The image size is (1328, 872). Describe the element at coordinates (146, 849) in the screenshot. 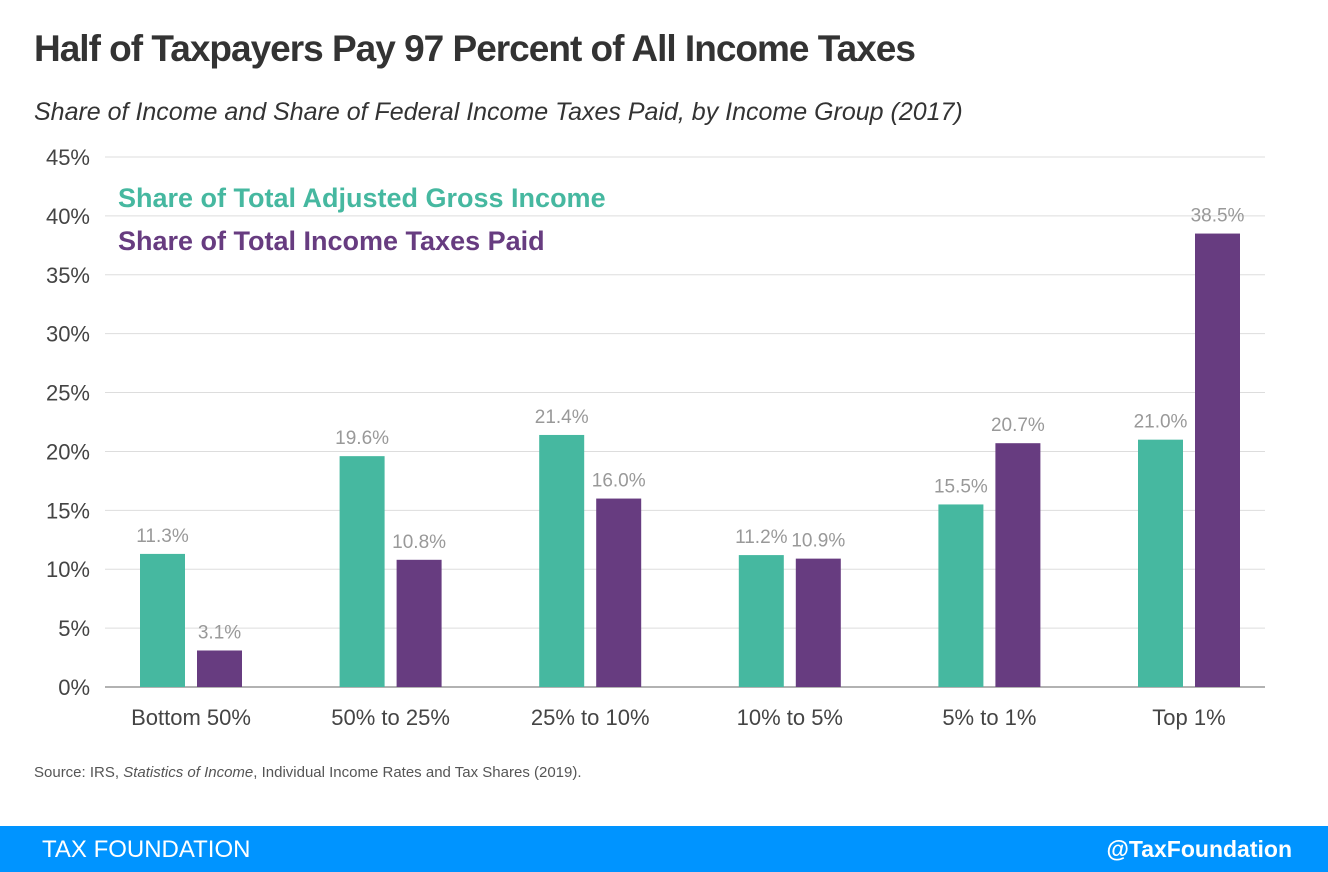

I see `footer-brand: TAX FOUNDATION` at that location.